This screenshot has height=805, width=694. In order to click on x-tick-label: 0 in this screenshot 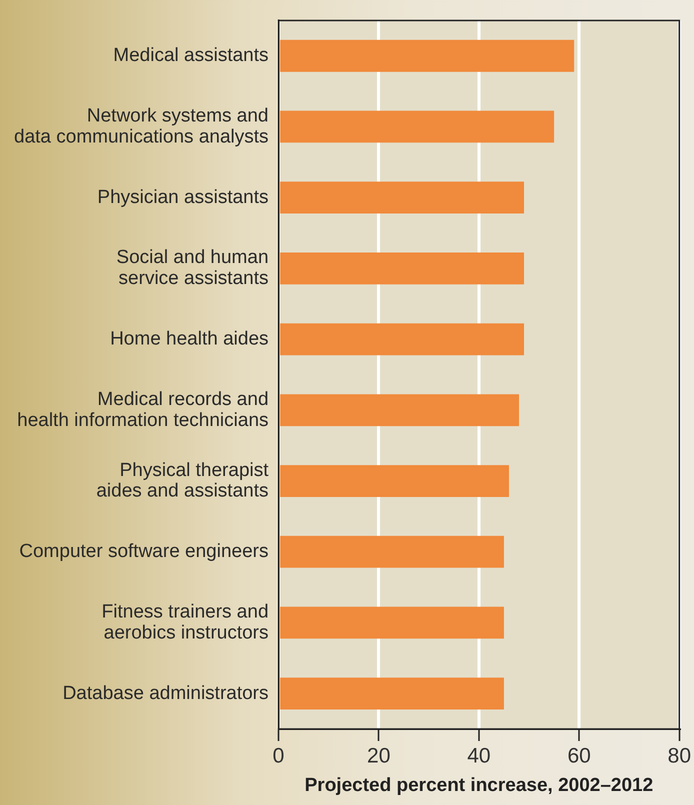, I will do `click(278, 756)`.